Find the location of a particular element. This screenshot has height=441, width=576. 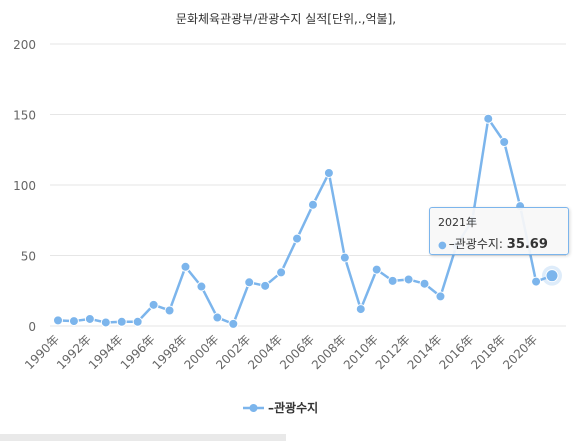

data-point-hovered is located at coordinates (552, 276).